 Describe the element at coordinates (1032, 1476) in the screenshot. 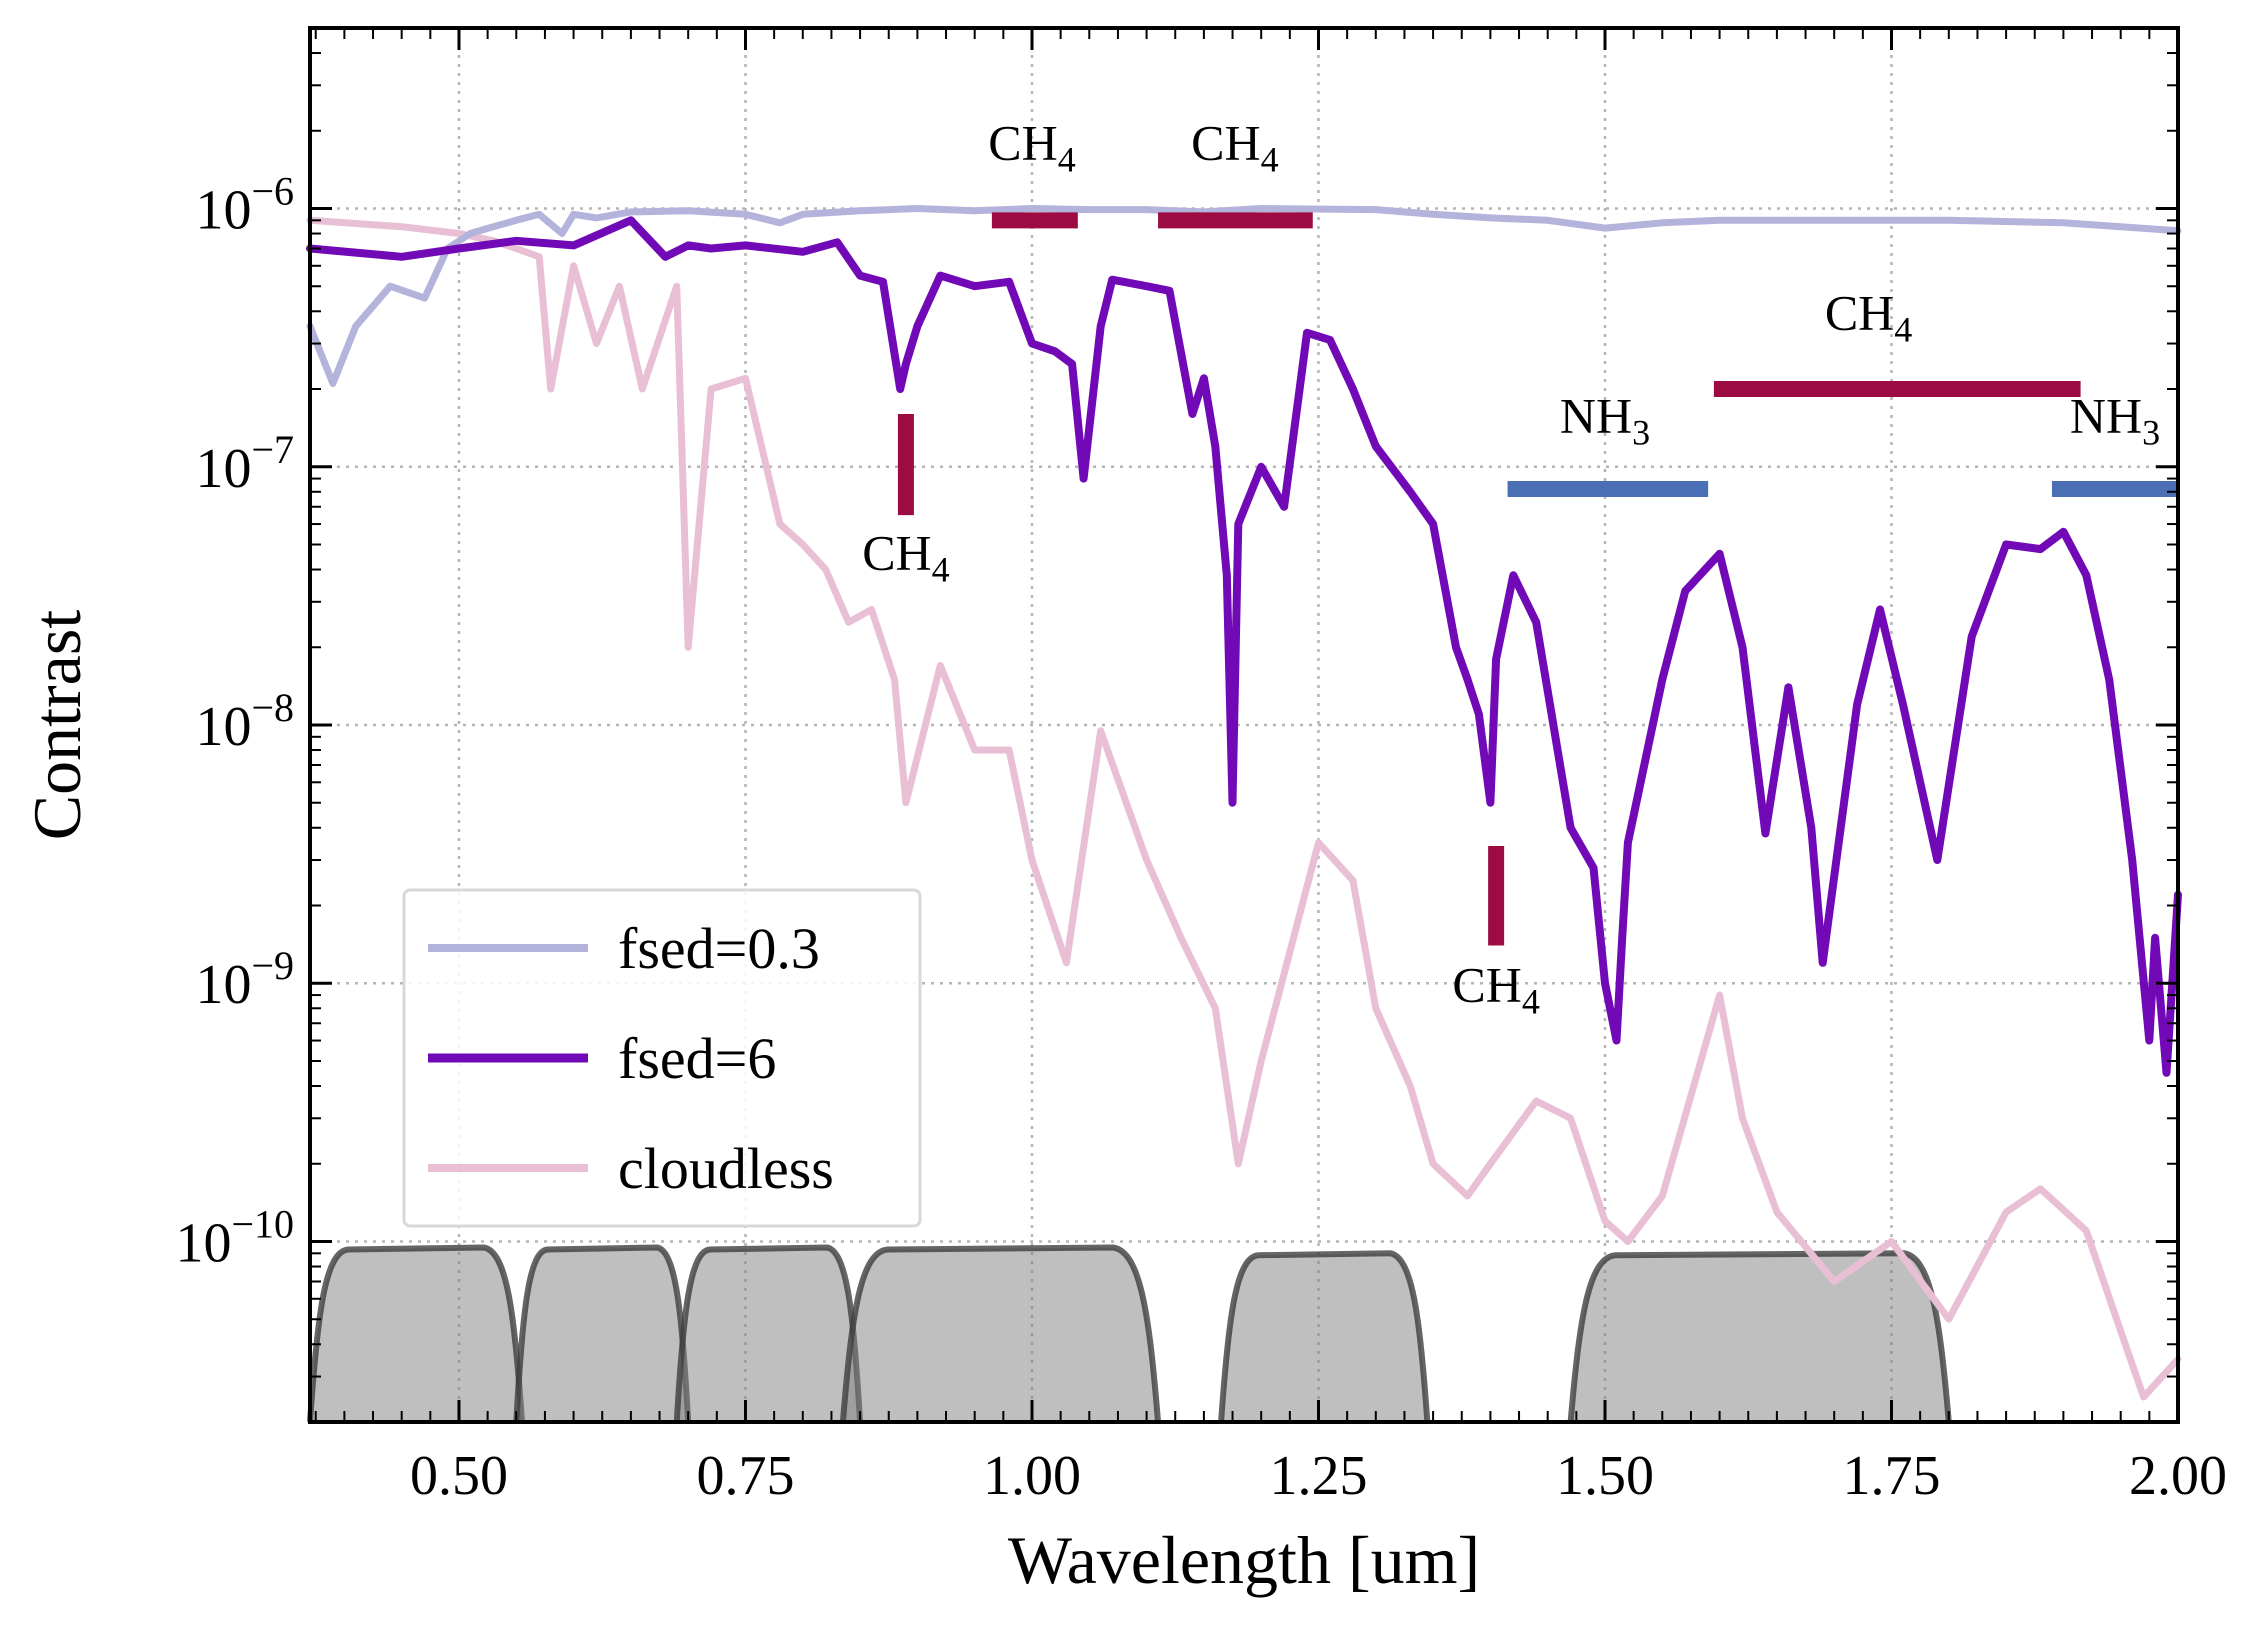

I see `x-tick-label: 1.00` at that location.